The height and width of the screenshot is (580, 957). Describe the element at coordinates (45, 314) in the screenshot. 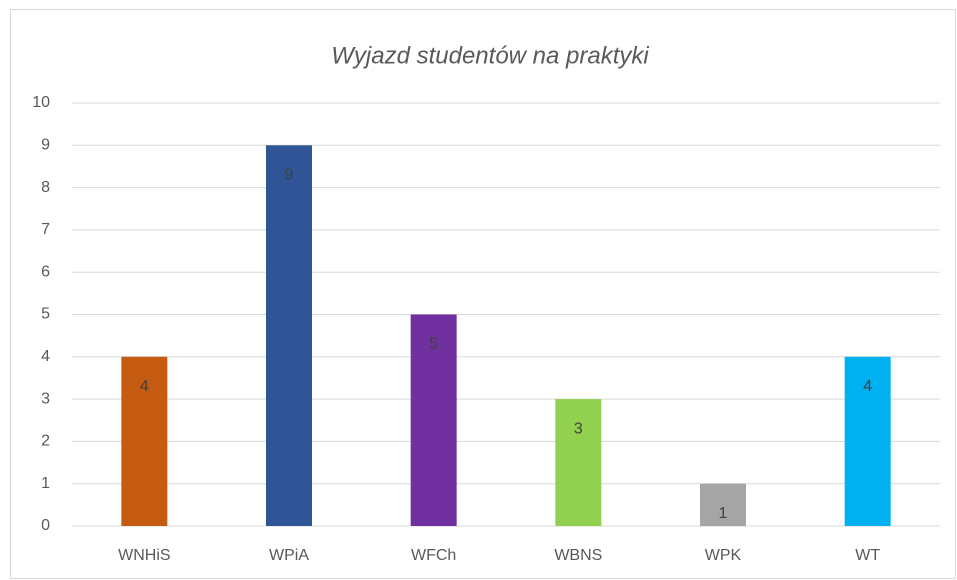

I see `y-tick-label: 5` at that location.